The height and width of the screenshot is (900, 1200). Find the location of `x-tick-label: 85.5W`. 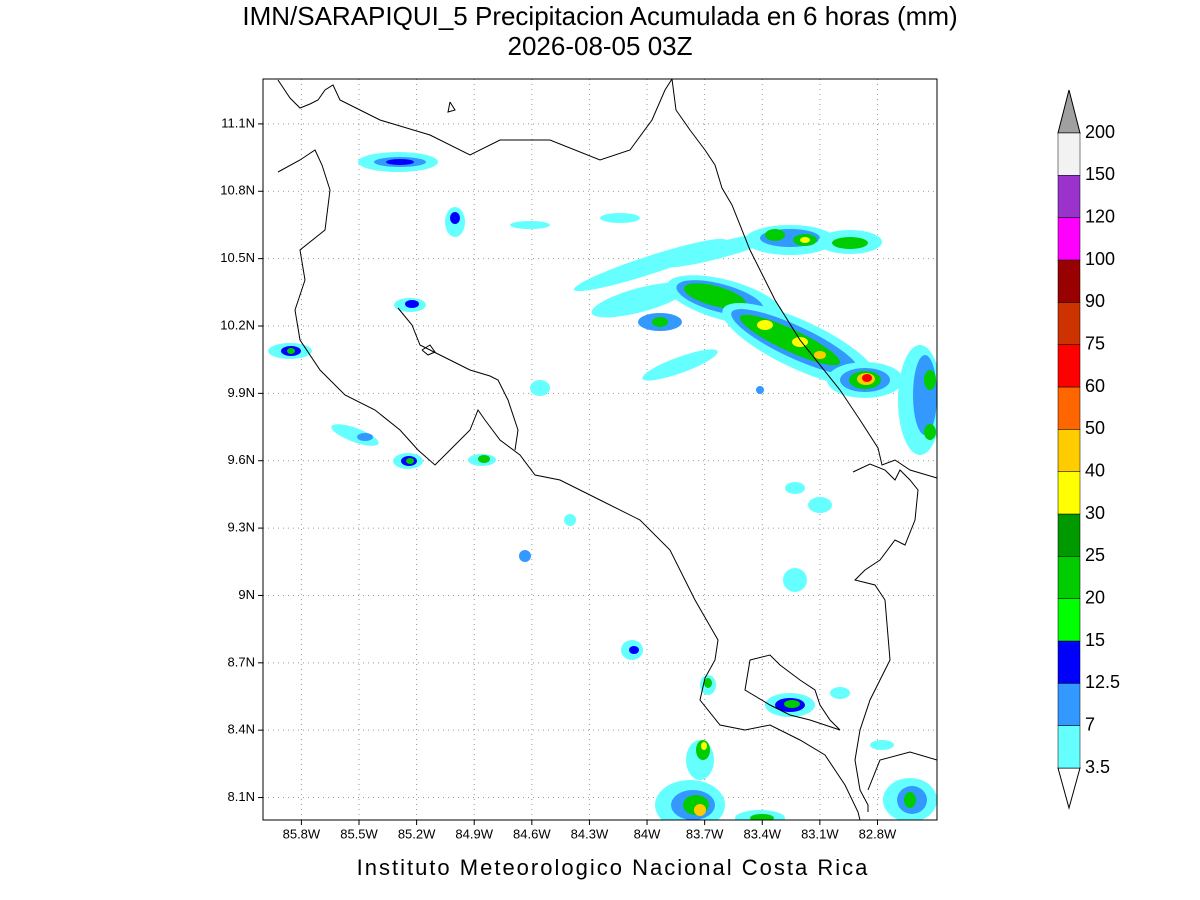

x-tick-label: 85.5W is located at coordinates (359, 833).